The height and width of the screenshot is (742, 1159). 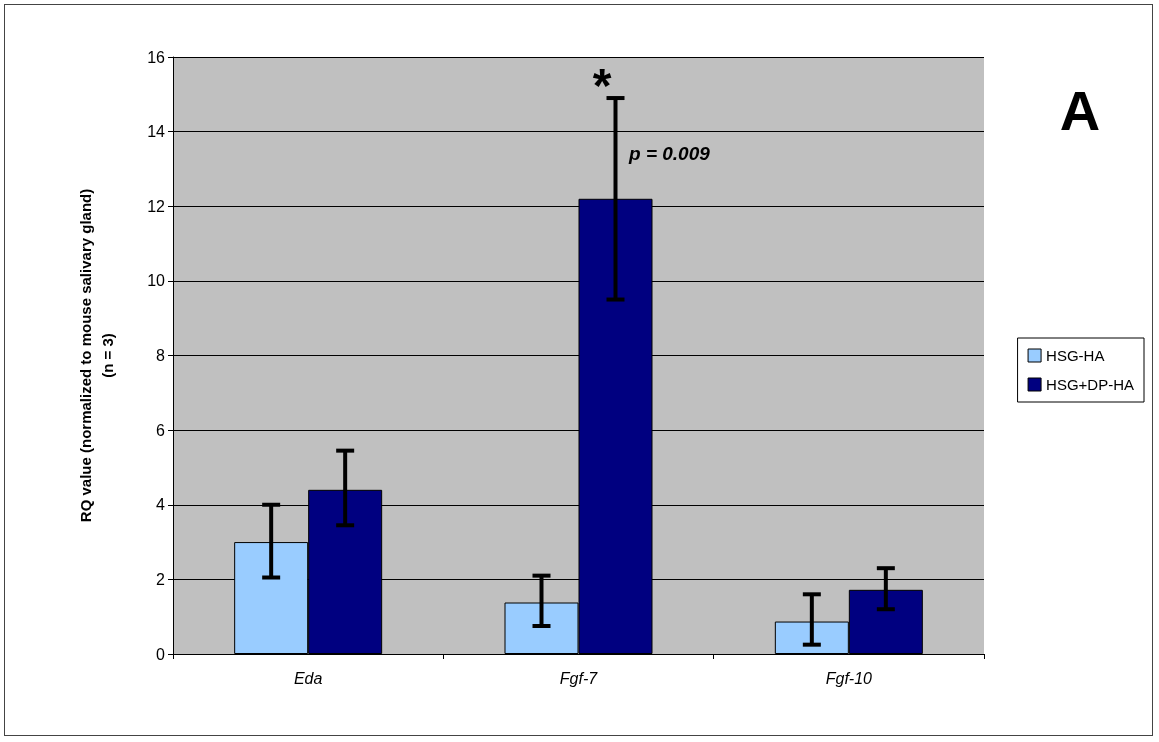 I want to click on x-tick-label: Fgf-10, so click(x=849, y=678).